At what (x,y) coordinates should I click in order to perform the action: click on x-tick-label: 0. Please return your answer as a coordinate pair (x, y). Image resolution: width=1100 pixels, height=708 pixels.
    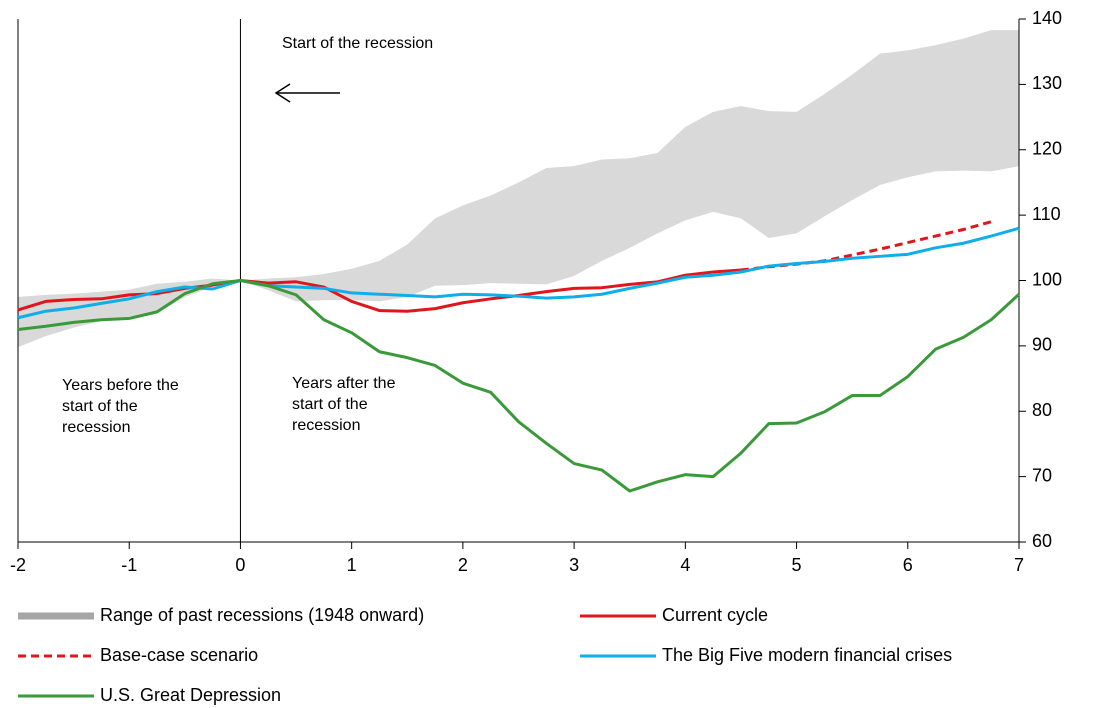
    Looking at the image, I should click on (240, 565).